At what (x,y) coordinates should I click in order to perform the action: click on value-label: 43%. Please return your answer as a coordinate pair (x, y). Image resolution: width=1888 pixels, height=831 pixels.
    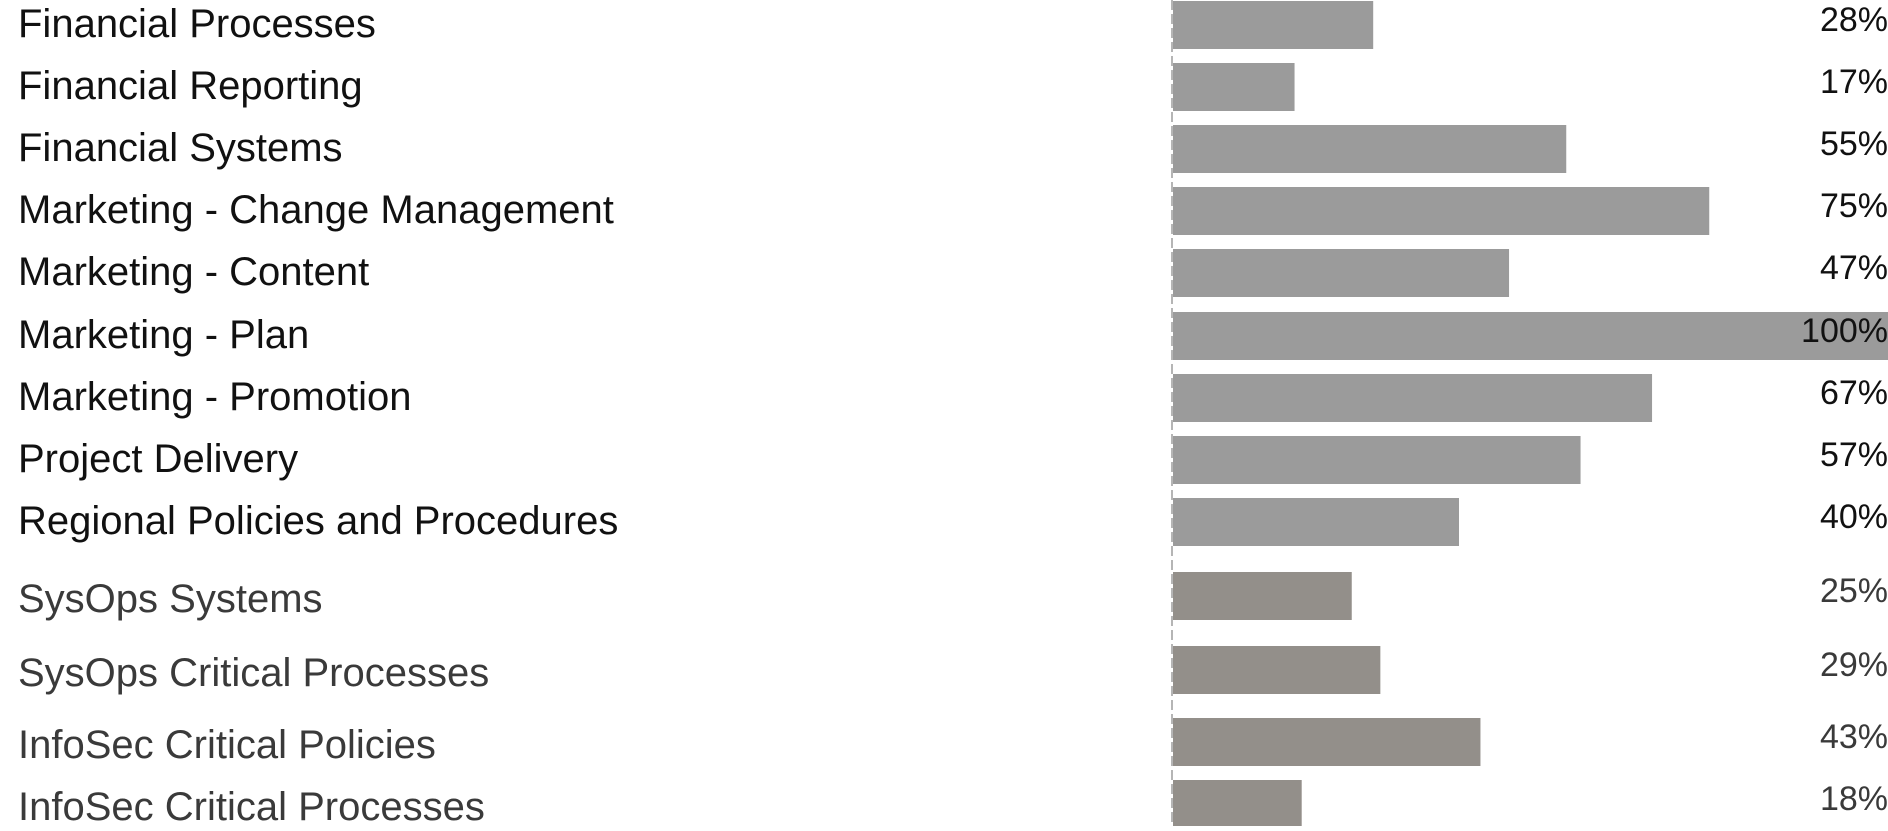
    Looking at the image, I should click on (1853, 737).